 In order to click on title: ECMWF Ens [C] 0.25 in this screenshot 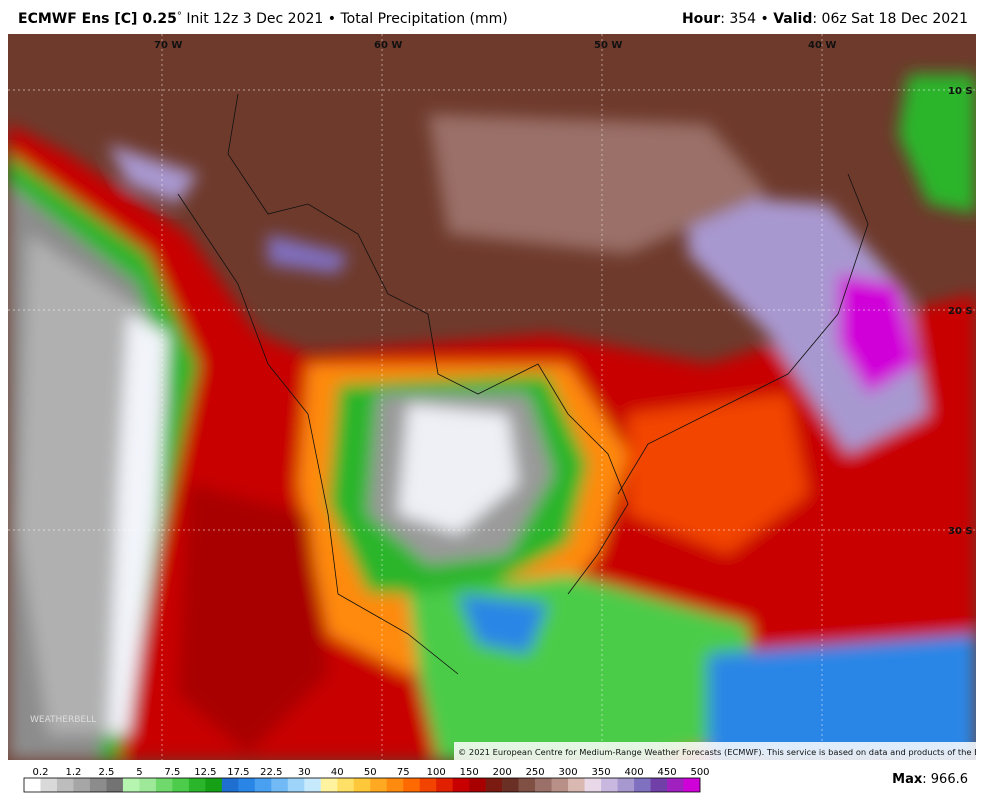, I will do `click(97, 19)`.